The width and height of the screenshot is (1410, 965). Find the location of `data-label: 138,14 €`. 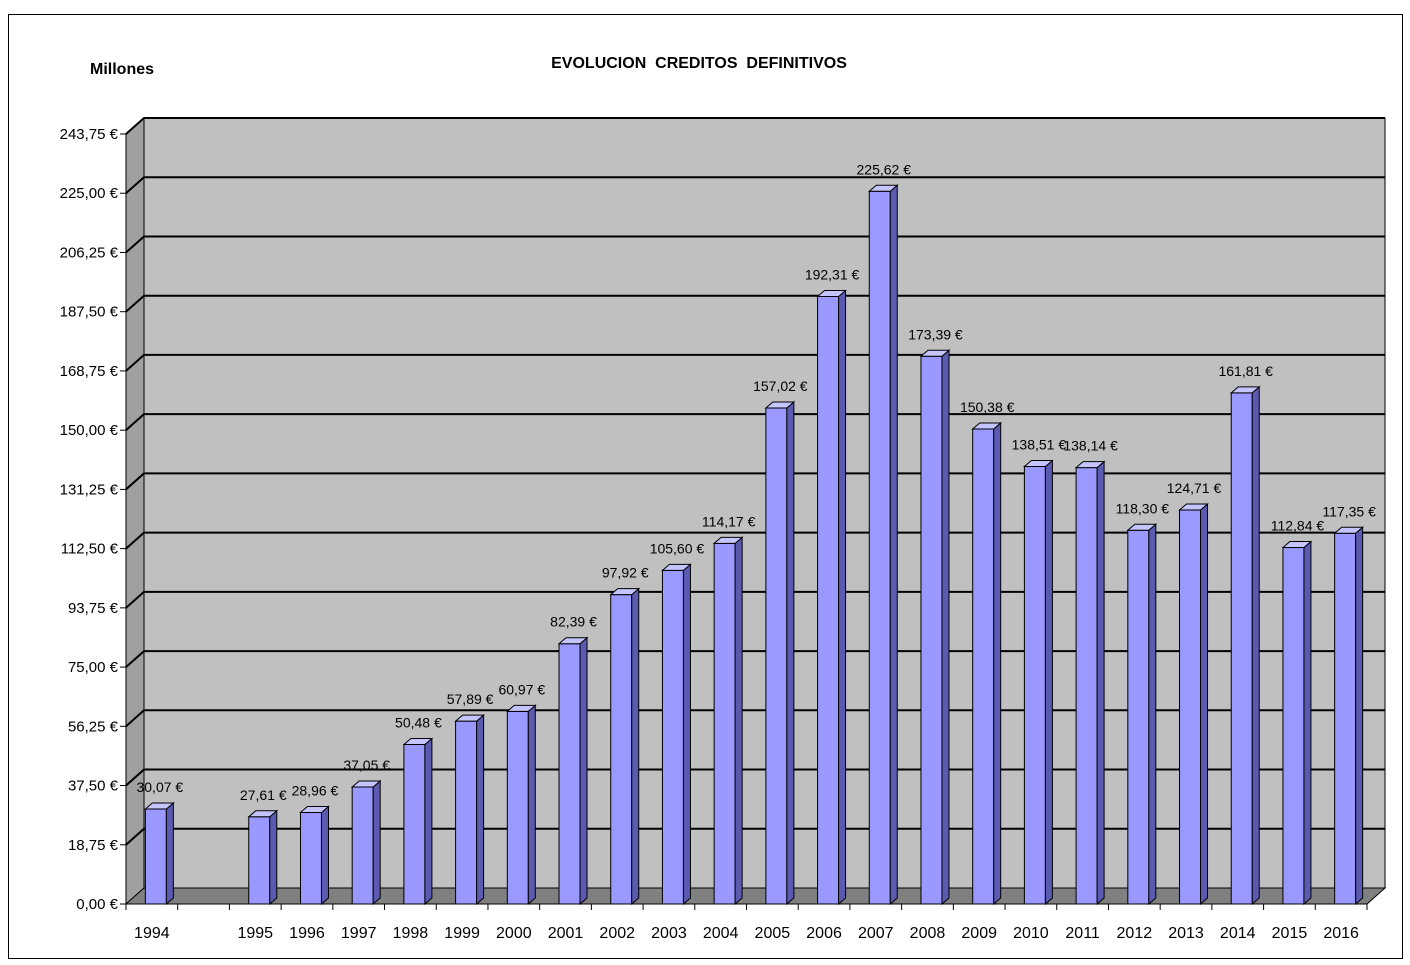

data-label: 138,14 € is located at coordinates (1090, 446).